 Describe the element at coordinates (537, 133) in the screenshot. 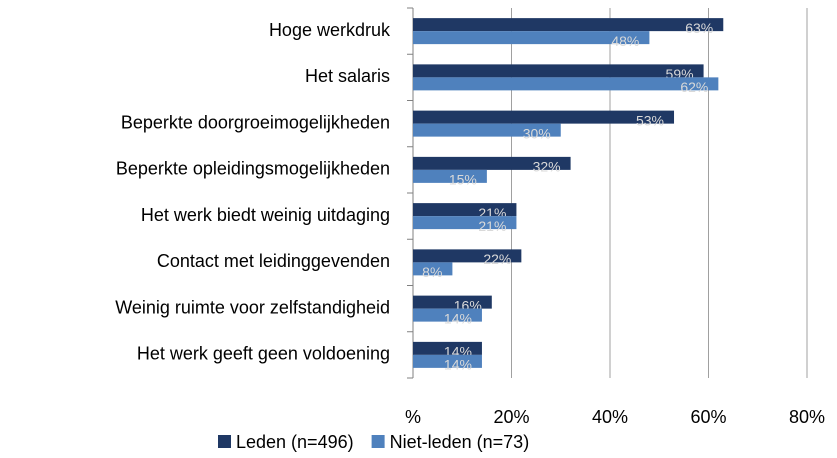

I see `data-label: 30%` at that location.